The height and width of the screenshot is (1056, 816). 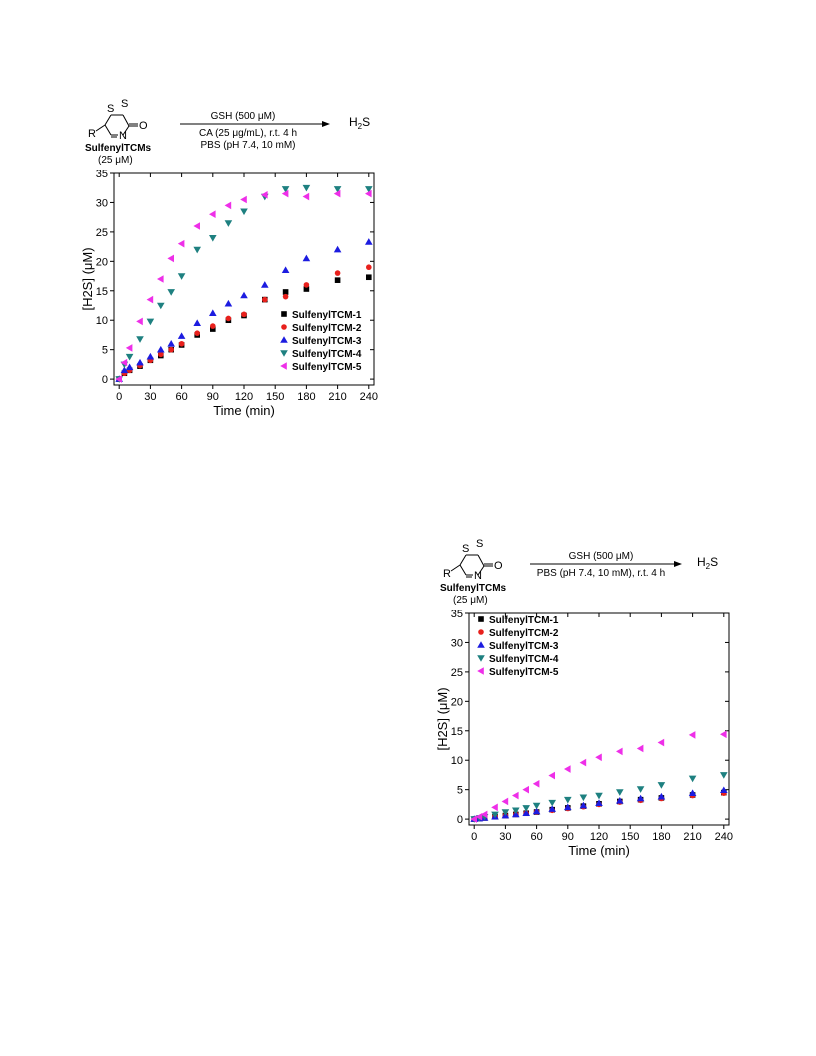 What do you see at coordinates (369, 397) in the screenshot?
I see `x-tick-label: 240` at bounding box center [369, 397].